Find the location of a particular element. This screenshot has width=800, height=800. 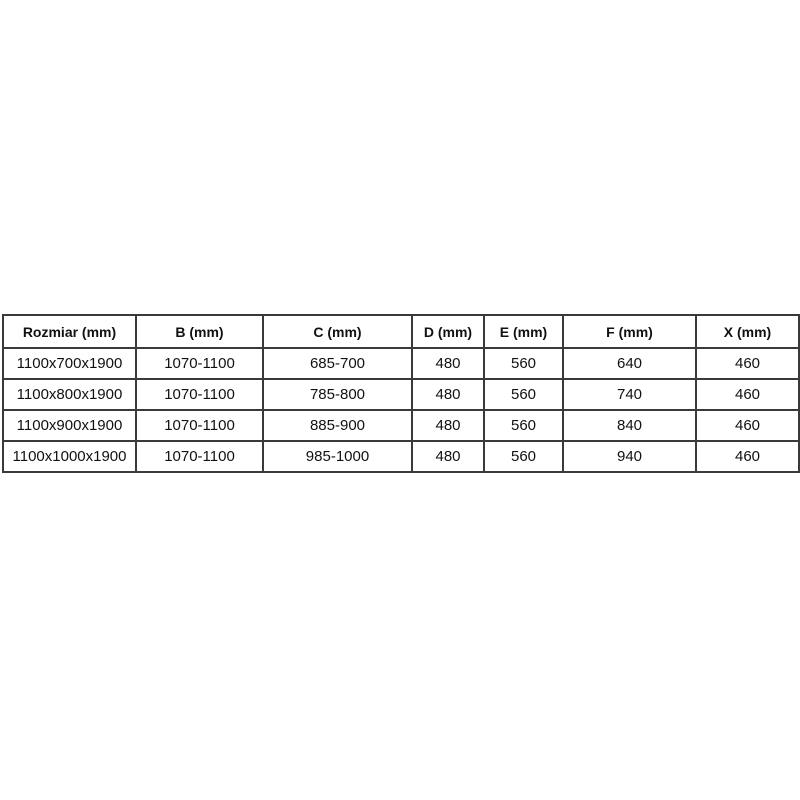

cell-rozmiar: 1100x900x1900 is located at coordinates (69, 425).